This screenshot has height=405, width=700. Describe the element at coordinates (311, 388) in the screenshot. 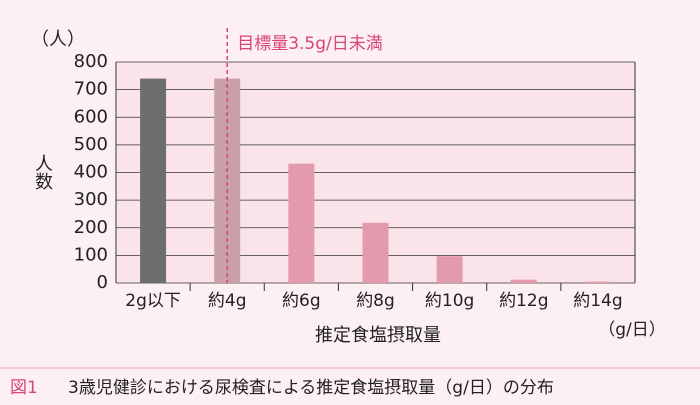

I see `caption-text: 3歳児健診における尿検査による推定食塩摂取量（g/日）の分布` at that location.